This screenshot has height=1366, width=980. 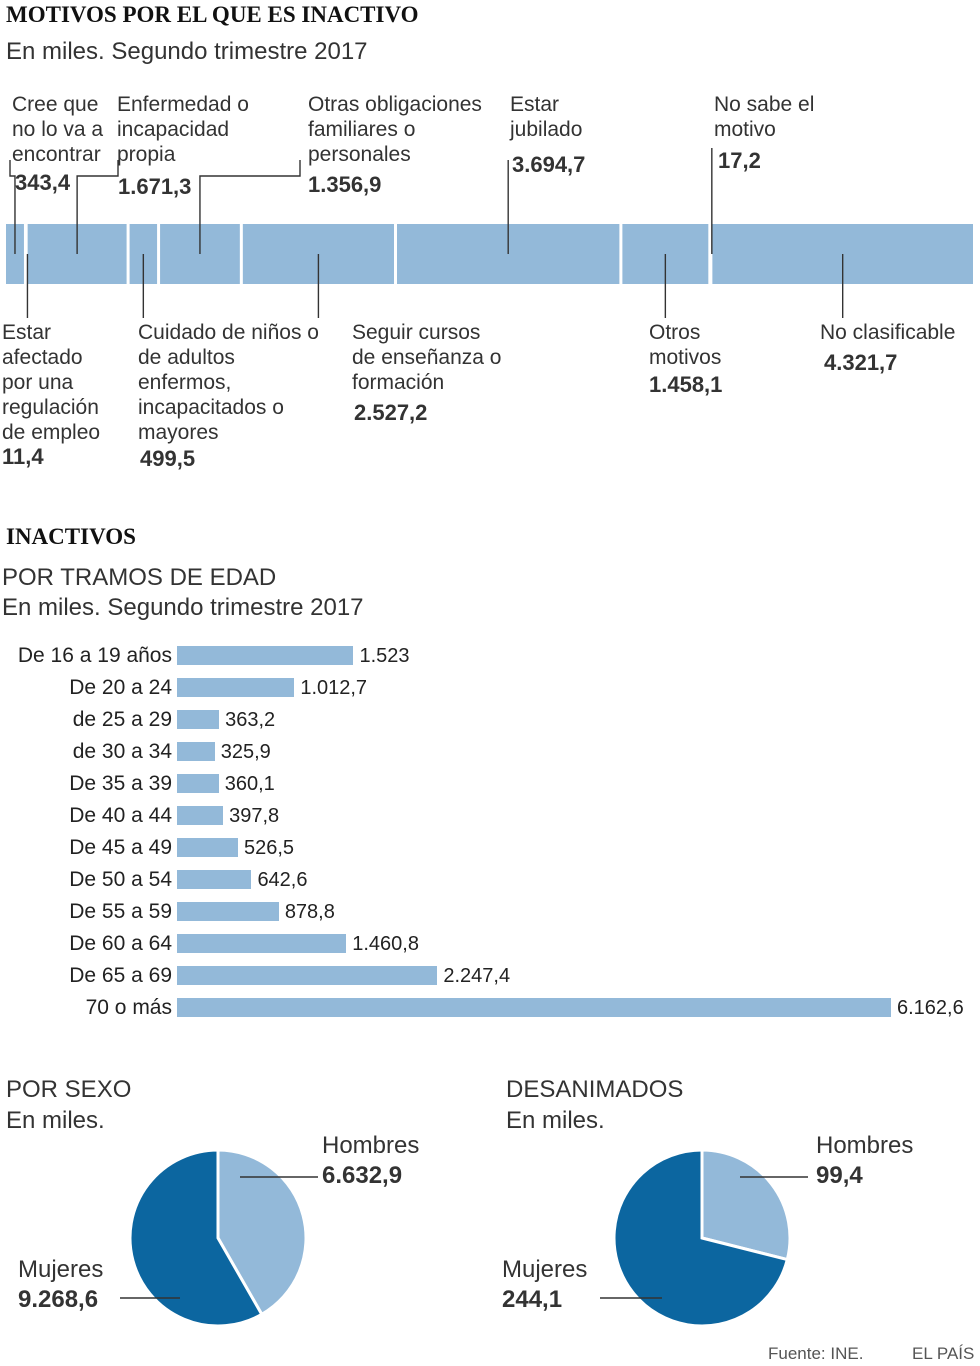 I want to click on footer-source: Fuente: INE., so click(x=816, y=1353).